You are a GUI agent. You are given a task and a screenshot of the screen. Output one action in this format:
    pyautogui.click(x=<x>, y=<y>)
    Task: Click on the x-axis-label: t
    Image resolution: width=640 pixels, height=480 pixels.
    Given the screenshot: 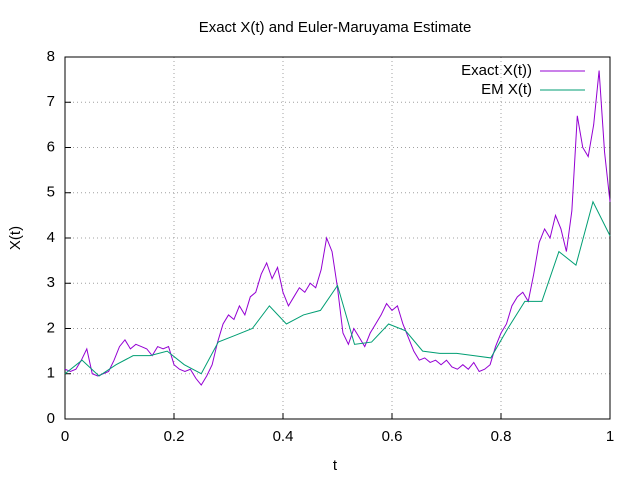 What is the action you would take?
    pyautogui.click(x=335, y=465)
    